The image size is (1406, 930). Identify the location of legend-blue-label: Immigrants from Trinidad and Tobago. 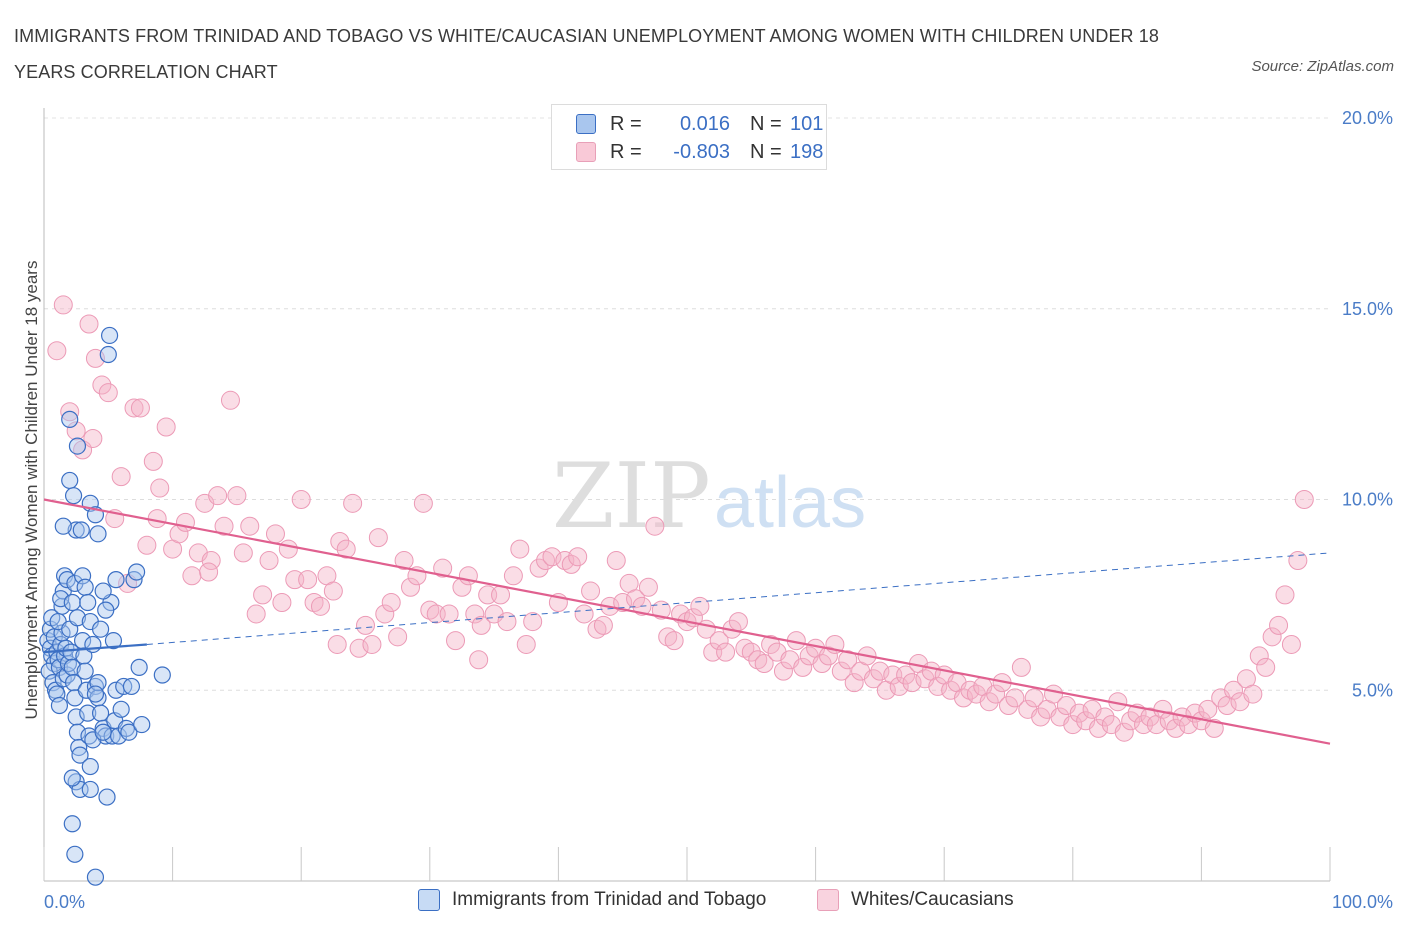
(609, 899).